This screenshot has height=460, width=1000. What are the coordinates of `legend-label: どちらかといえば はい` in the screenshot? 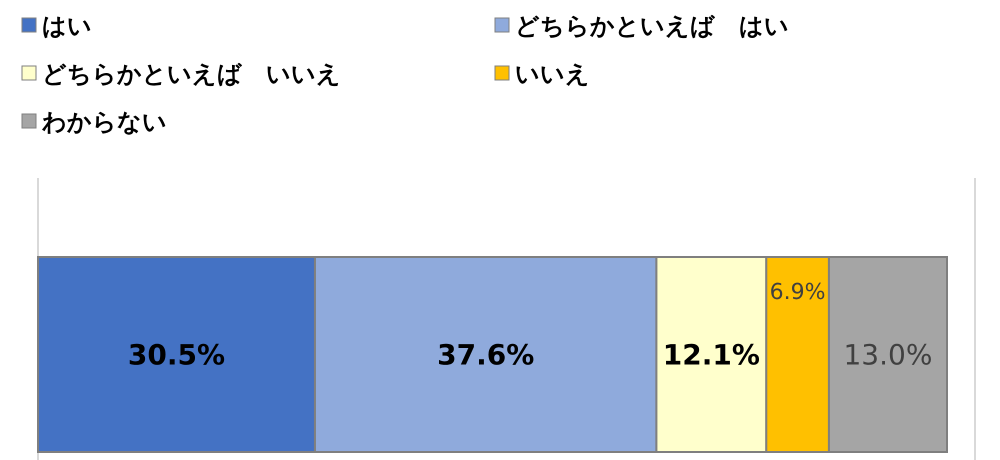 It's located at (652, 26).